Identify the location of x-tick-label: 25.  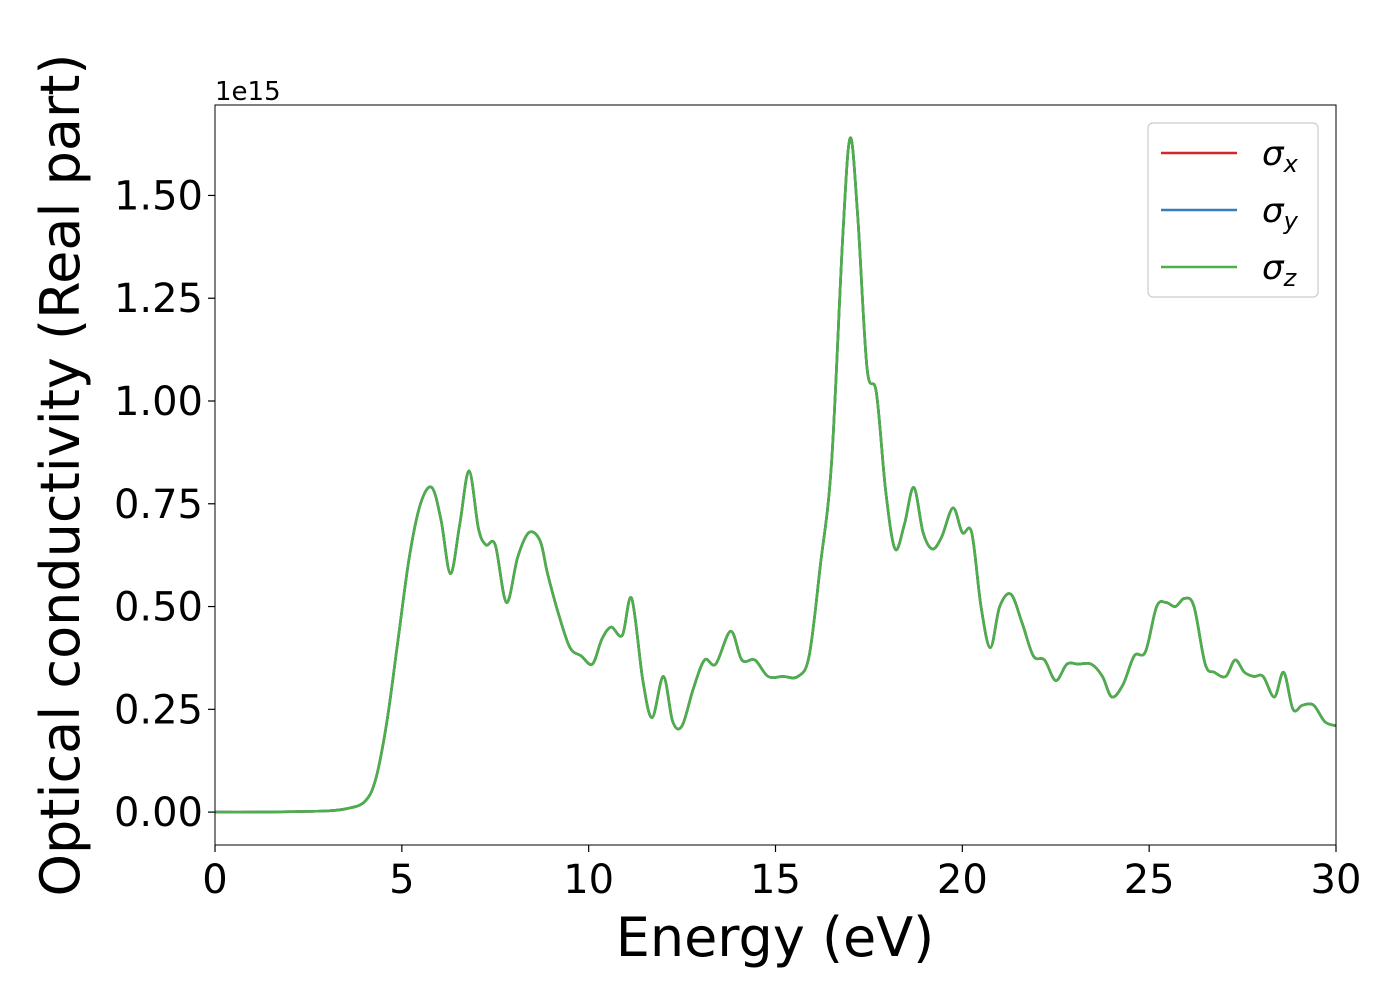
(1149, 880).